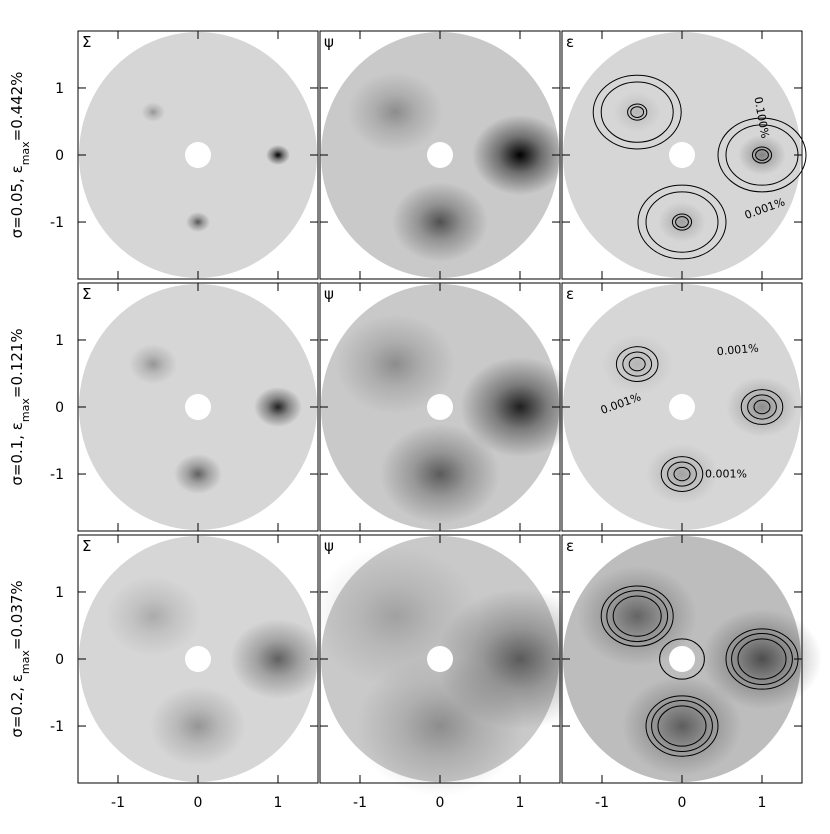  I want to click on row-label: σ=0.1, εmax=0.121%, so click(20, 406).